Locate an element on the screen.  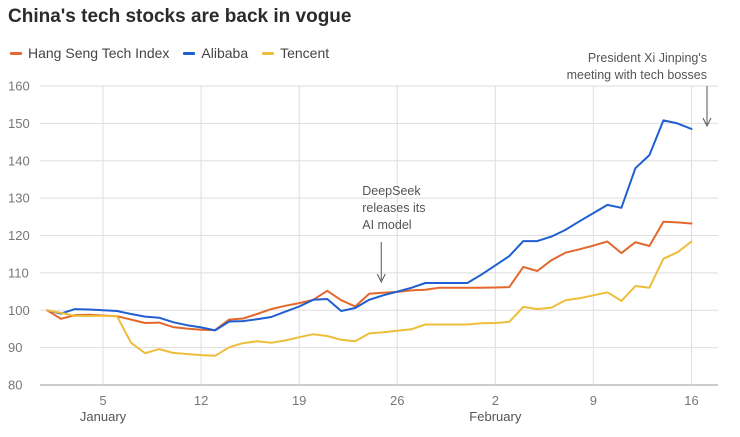
annotation-xi-line-1: meeting with tech bosses is located at coordinates (637, 75).